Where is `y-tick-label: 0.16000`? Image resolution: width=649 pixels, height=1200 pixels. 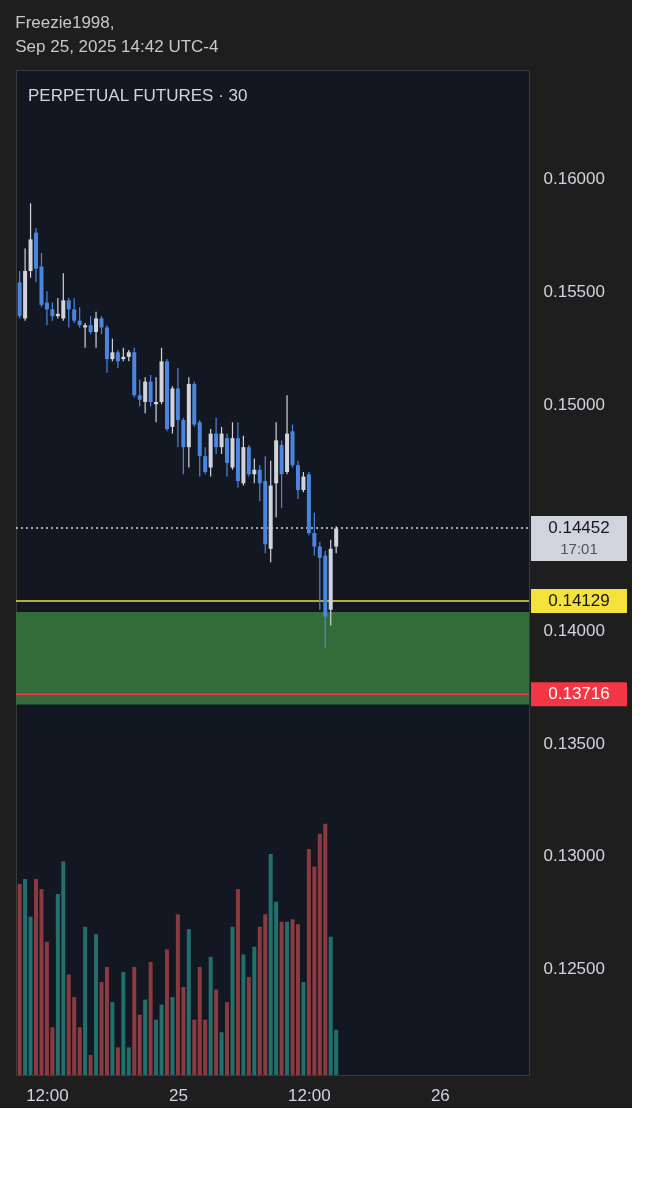 y-tick-label: 0.16000 is located at coordinates (574, 178).